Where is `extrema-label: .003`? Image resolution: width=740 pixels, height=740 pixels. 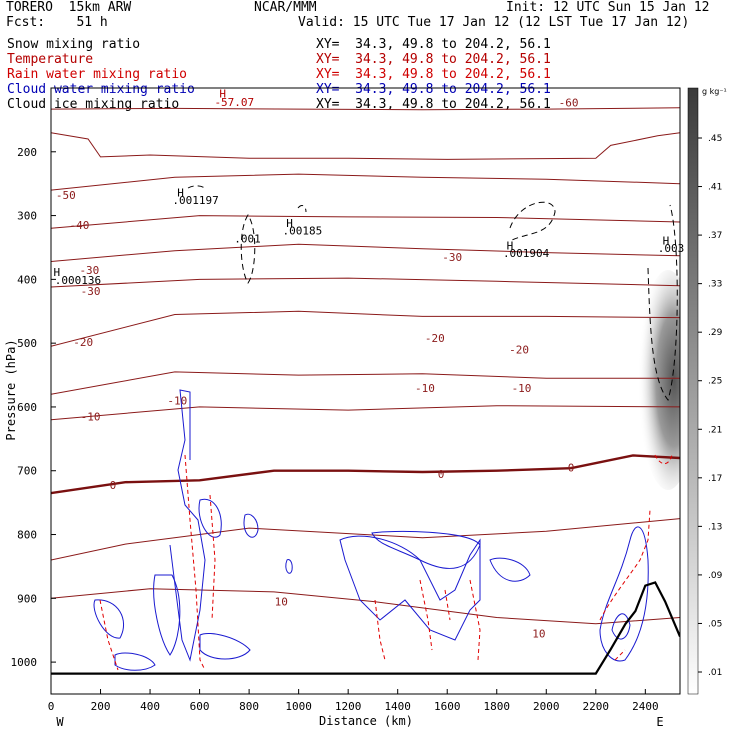
extrema-label: .003 is located at coordinates (671, 248).